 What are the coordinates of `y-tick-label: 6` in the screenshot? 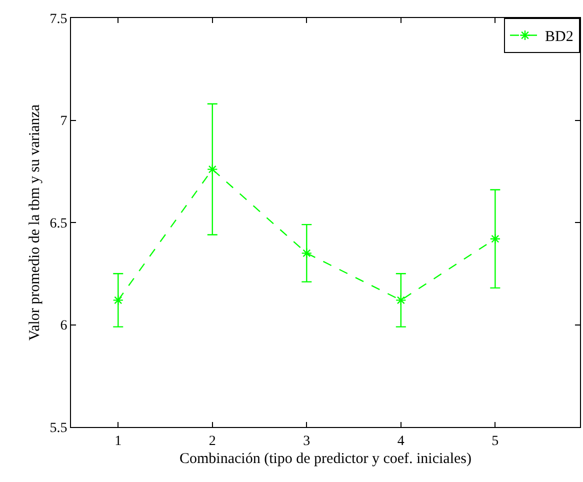 It's located at (64, 326).